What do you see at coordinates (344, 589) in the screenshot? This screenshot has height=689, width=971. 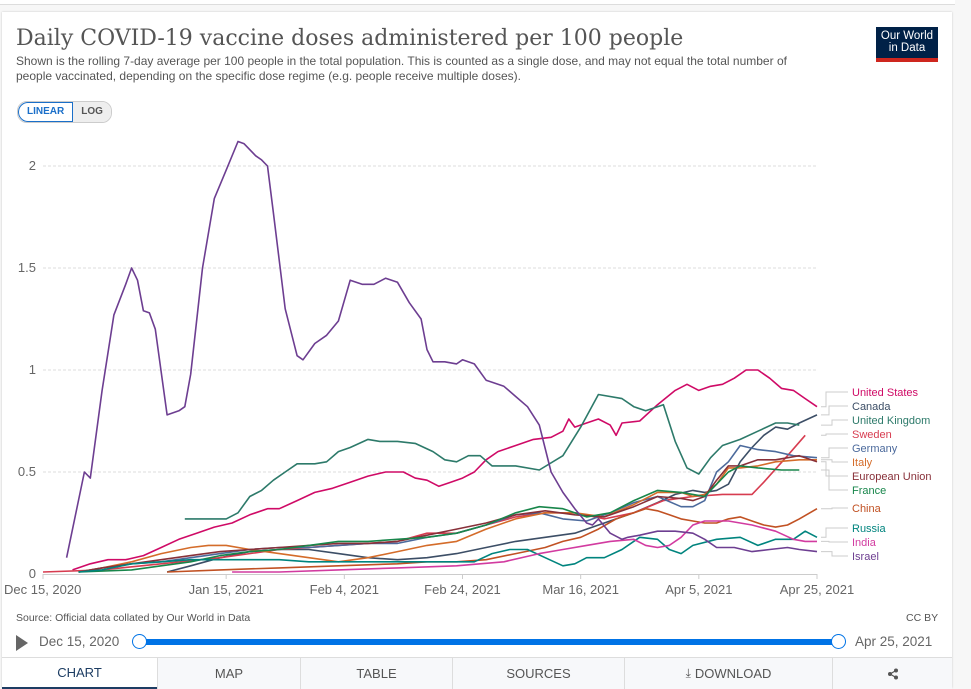 I see `x-tick-label: Feb 4, 2021` at bounding box center [344, 589].